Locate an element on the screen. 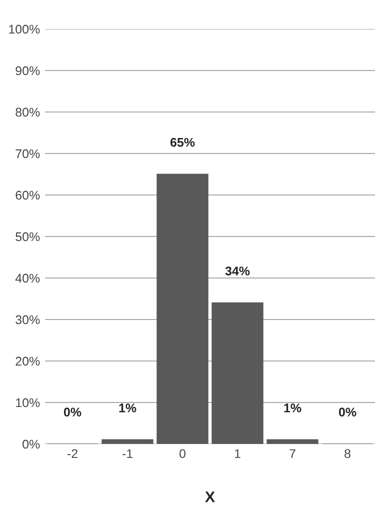 The height and width of the screenshot is (516, 383). data-label: 34% is located at coordinates (237, 271).